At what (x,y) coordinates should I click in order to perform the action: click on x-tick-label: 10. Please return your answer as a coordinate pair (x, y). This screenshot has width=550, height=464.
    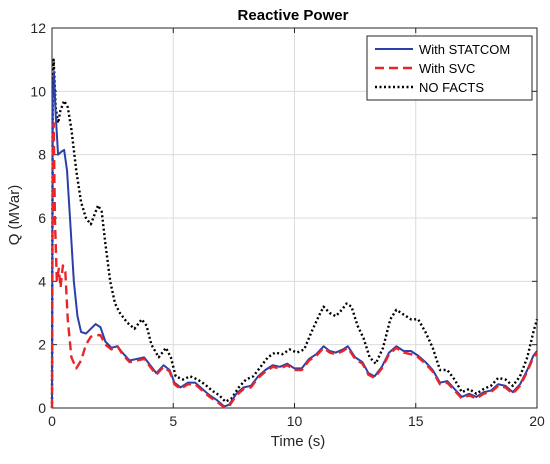
    Looking at the image, I should click on (295, 421).